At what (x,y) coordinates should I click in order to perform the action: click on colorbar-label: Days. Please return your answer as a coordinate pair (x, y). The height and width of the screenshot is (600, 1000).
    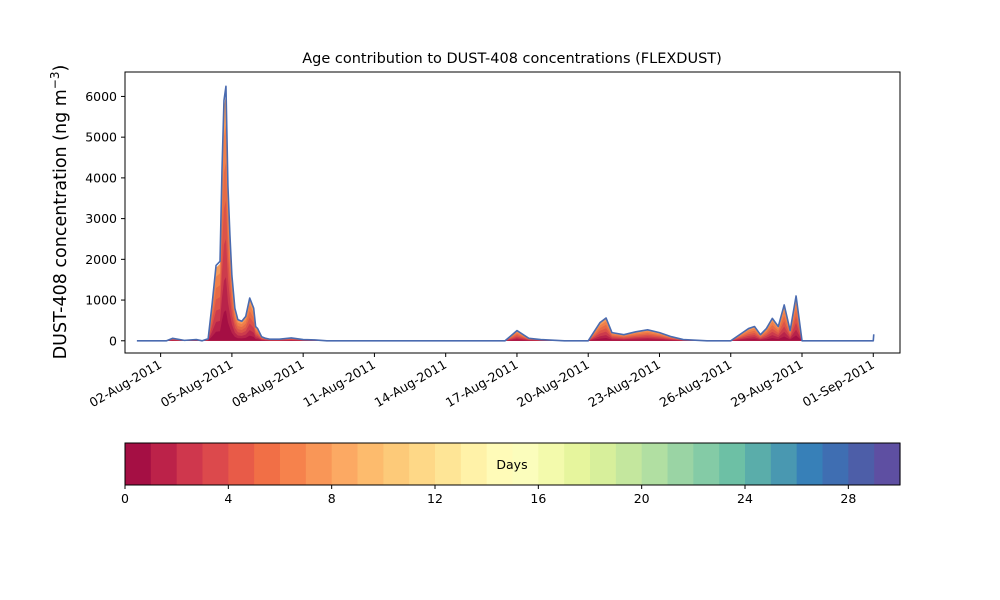
    Looking at the image, I should click on (511, 464).